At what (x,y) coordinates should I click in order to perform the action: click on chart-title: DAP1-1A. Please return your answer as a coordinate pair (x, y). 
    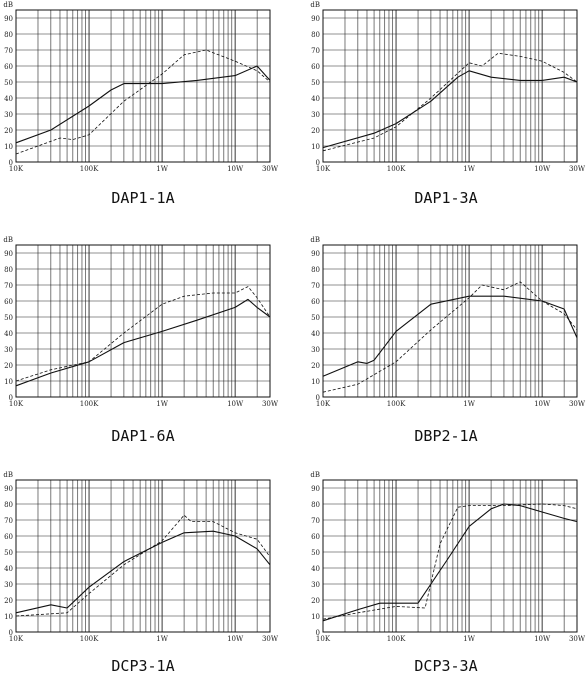
    Looking at the image, I should click on (142, 198).